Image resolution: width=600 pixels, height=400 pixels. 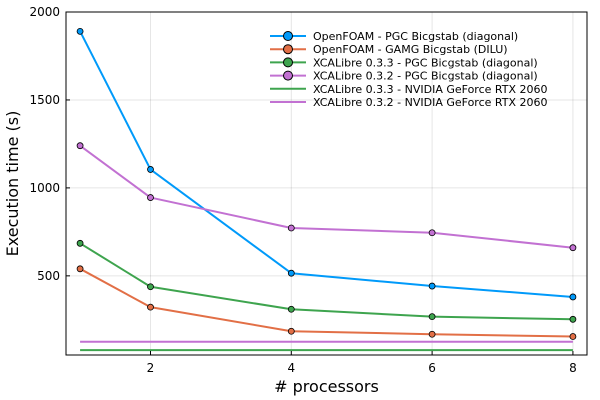 What do you see at coordinates (425, 76) in the screenshot?
I see `legend-entry-label: XCALibre 0.3.2 - PGC Bicgstab (diagonal)` at bounding box center [425, 76].